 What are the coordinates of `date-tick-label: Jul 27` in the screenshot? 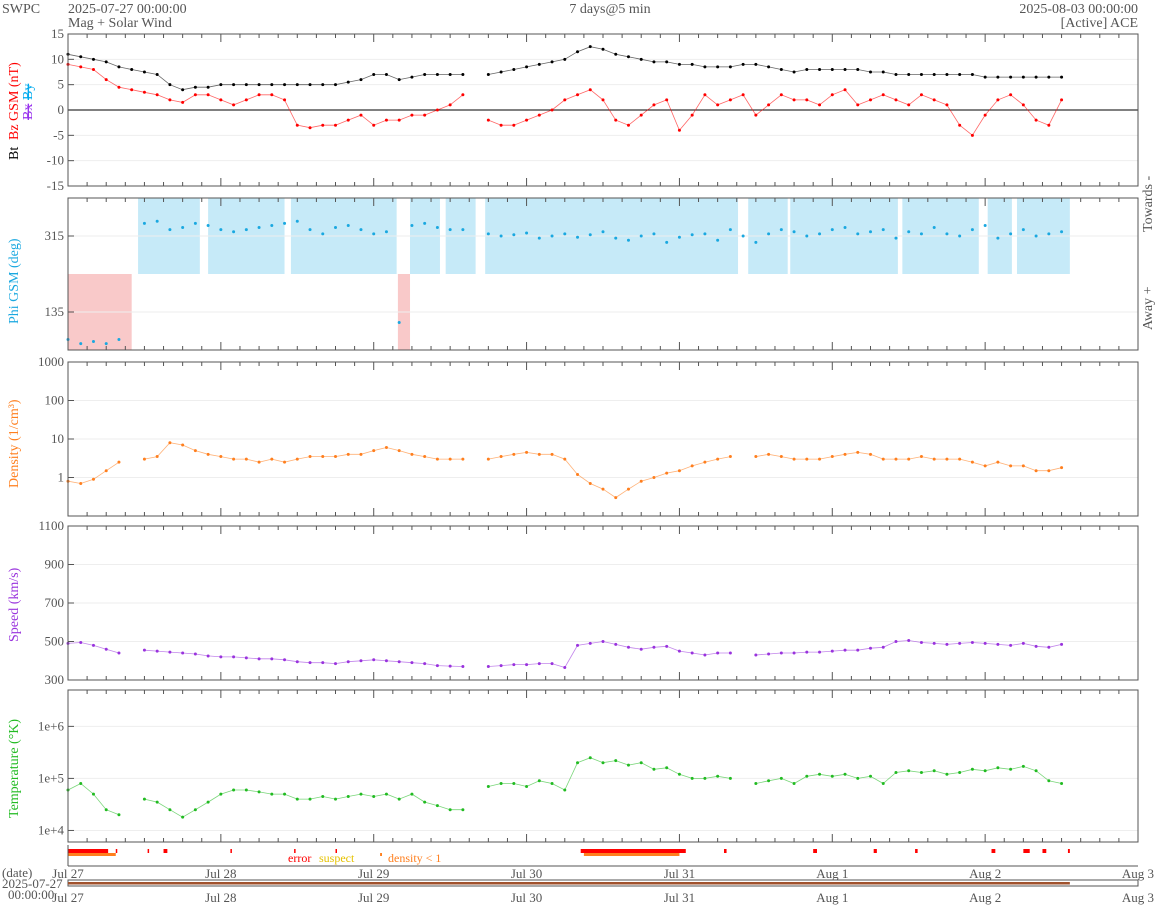 It's located at (68, 873).